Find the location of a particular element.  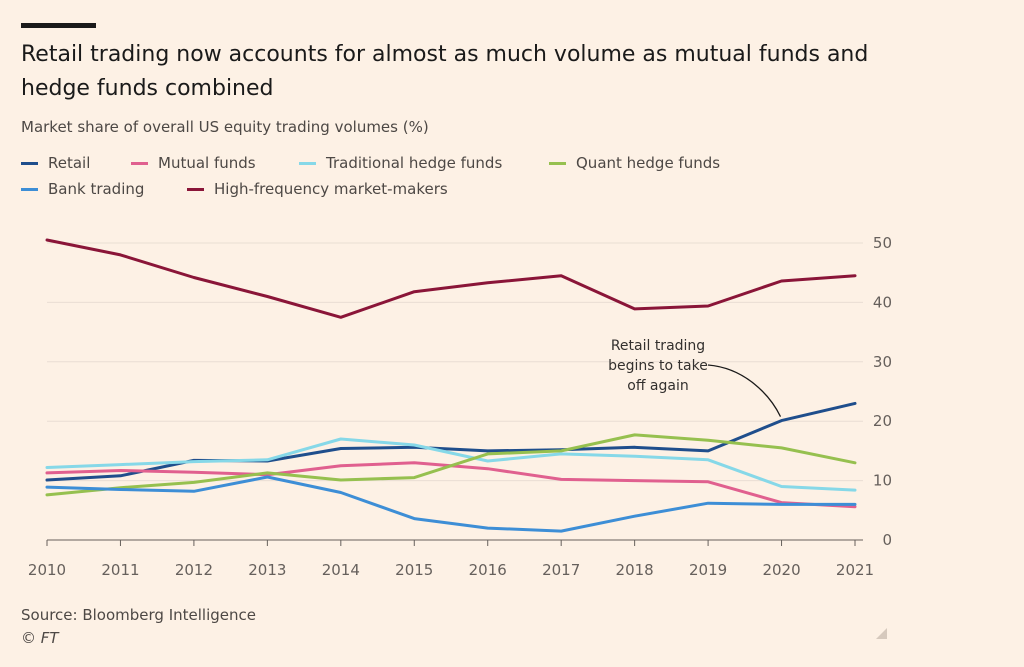

legend-item-quant-hedge-funds: Quant hedge funds is located at coordinates (634, 163).